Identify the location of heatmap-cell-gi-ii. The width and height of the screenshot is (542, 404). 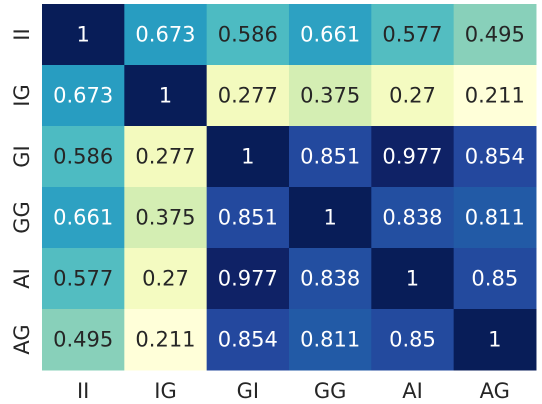
(83, 157).